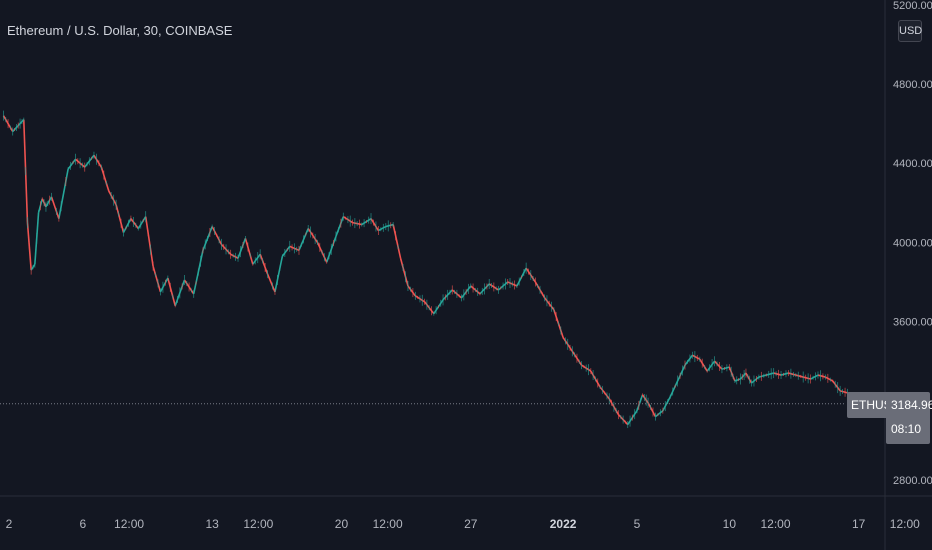 The image size is (932, 550). What do you see at coordinates (912, 481) in the screenshot?
I see `y-tick-label: 2800.00` at bounding box center [912, 481].